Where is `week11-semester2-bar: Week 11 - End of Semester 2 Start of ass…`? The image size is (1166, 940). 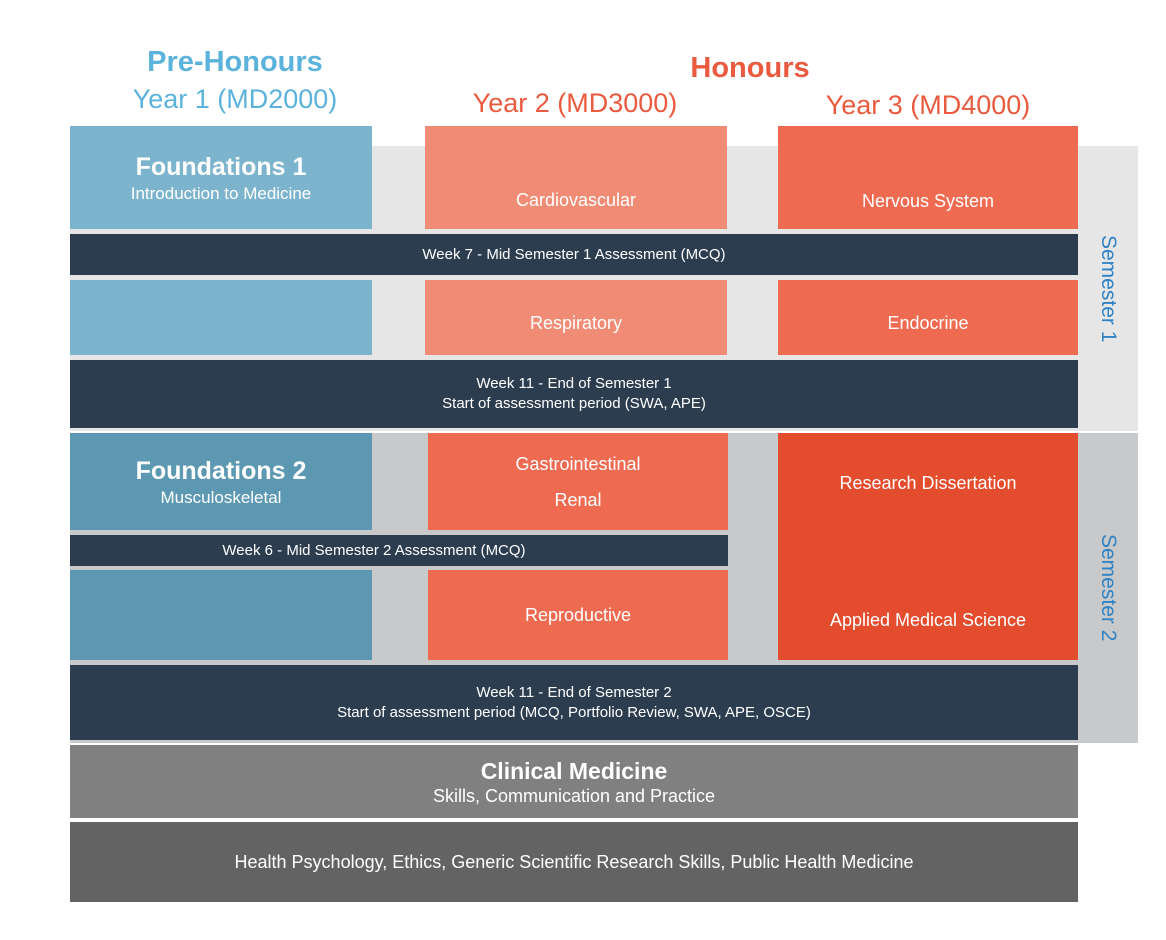 week11-semester2-bar: Week 11 - End of Semester 2 Start of ass… is located at coordinates (574, 702).